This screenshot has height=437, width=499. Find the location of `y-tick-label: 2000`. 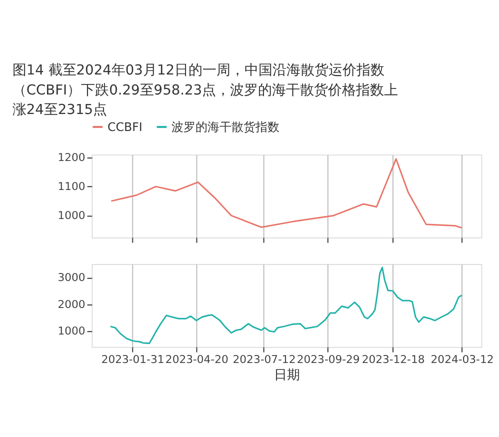

y-tick-label: 2000 is located at coordinates (72, 304).